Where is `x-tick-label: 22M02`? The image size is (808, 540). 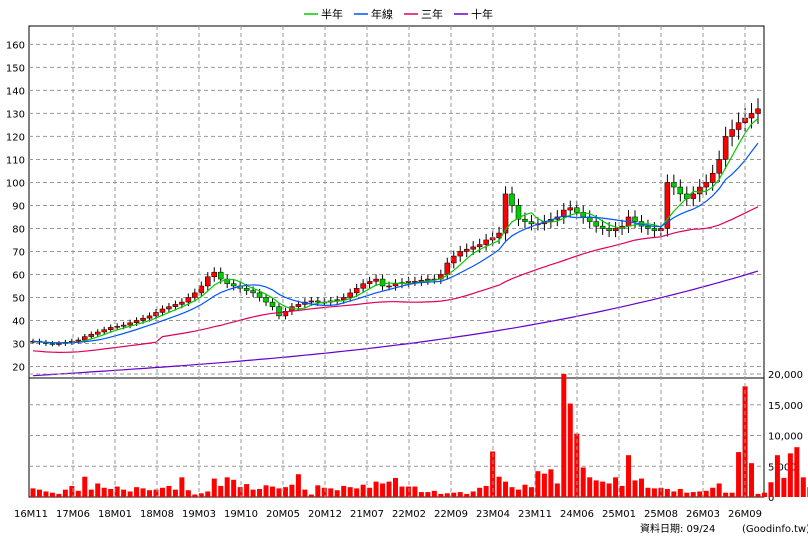 x-tick-label: 22M02 is located at coordinates (409, 514).